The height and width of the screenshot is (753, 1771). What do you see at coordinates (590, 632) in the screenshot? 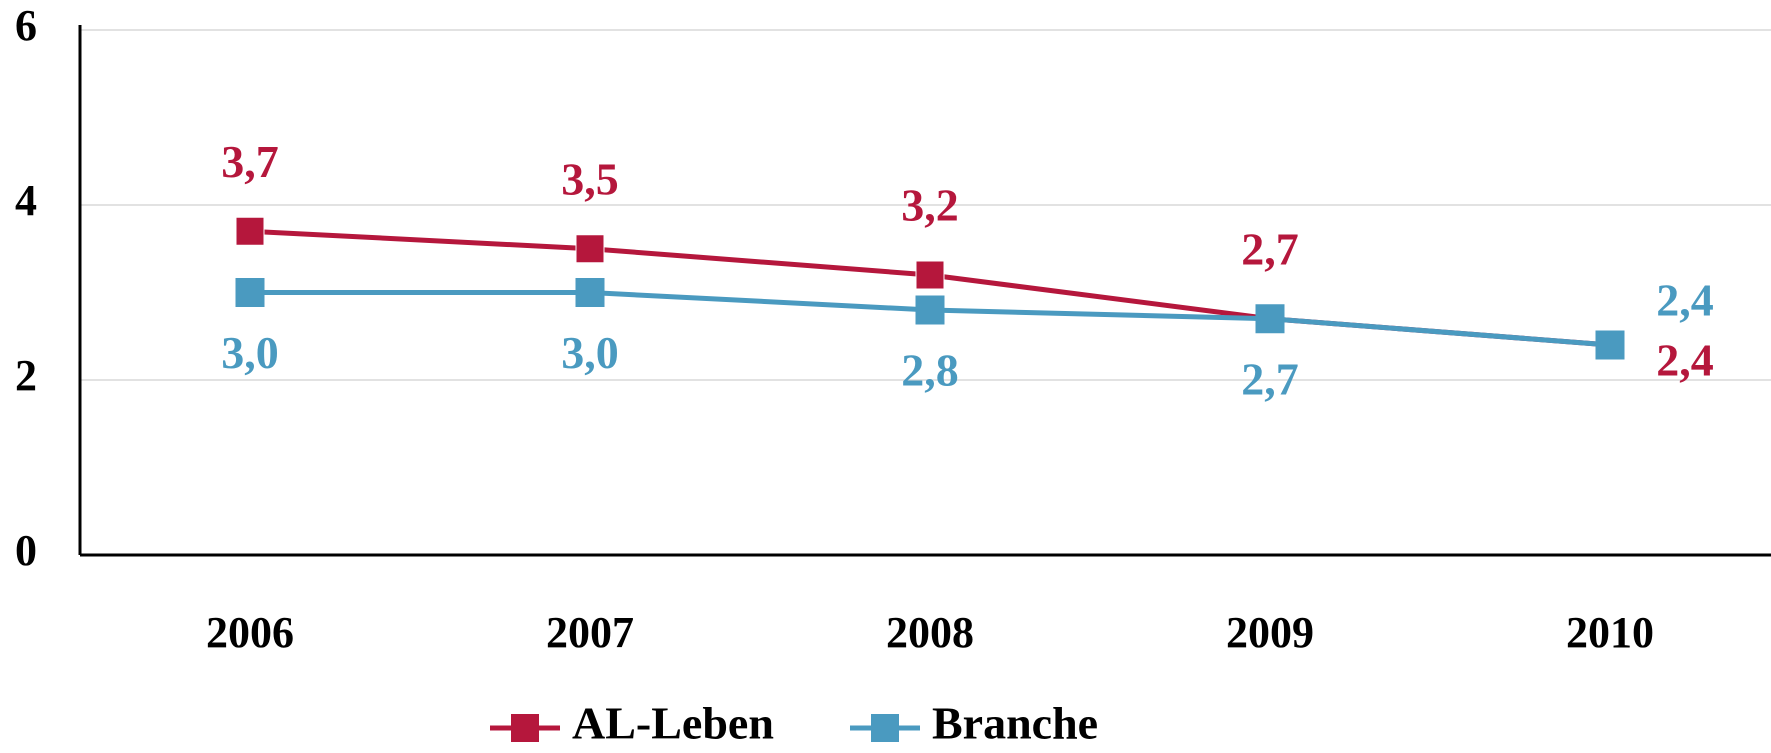
I see `x-tick-label: 2007` at bounding box center [590, 632].